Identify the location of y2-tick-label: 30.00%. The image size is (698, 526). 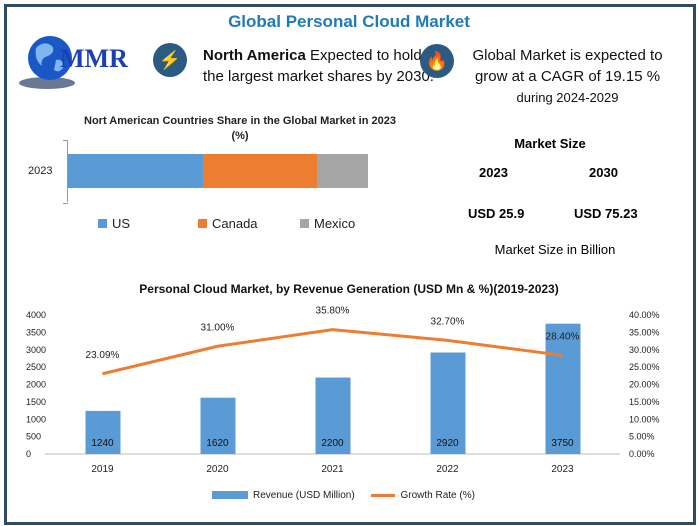
(644, 350).